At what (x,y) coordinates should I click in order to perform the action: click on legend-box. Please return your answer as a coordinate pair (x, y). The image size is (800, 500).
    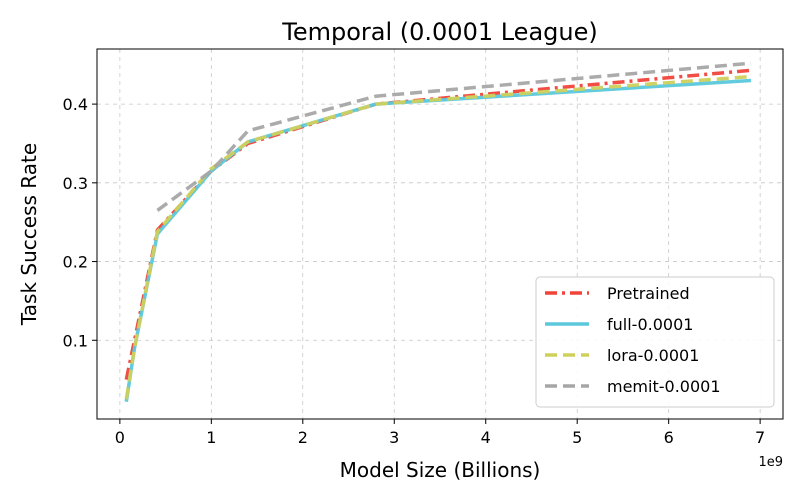
    Looking at the image, I should click on (655, 342).